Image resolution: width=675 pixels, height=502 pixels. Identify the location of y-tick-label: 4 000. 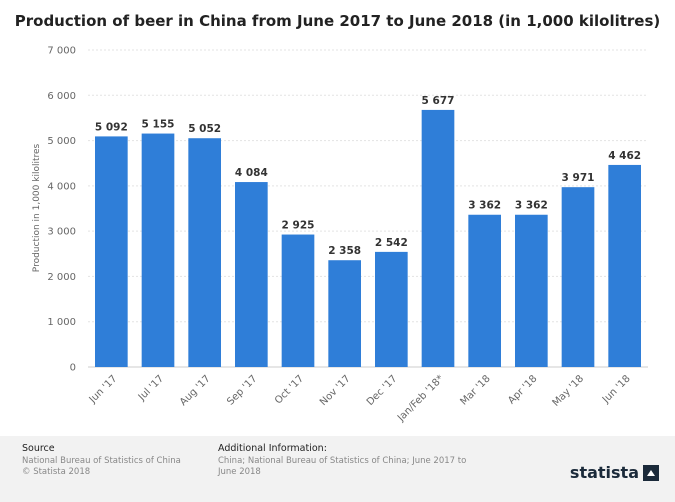
(61, 186).